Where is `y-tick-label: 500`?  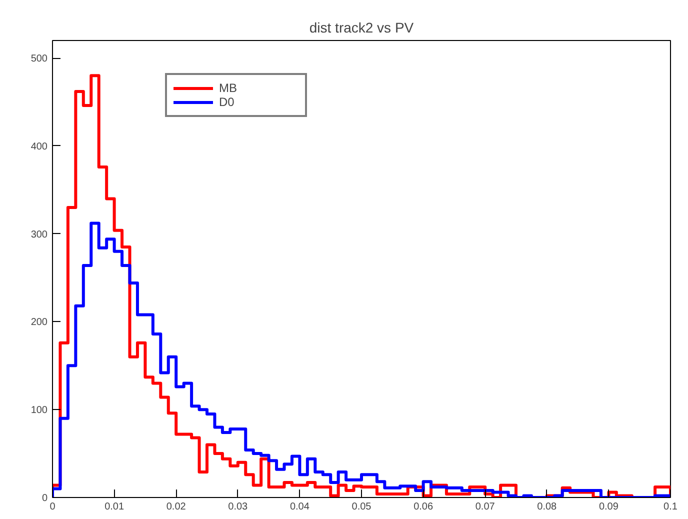 y-tick-label: 500 is located at coordinates (39, 59).